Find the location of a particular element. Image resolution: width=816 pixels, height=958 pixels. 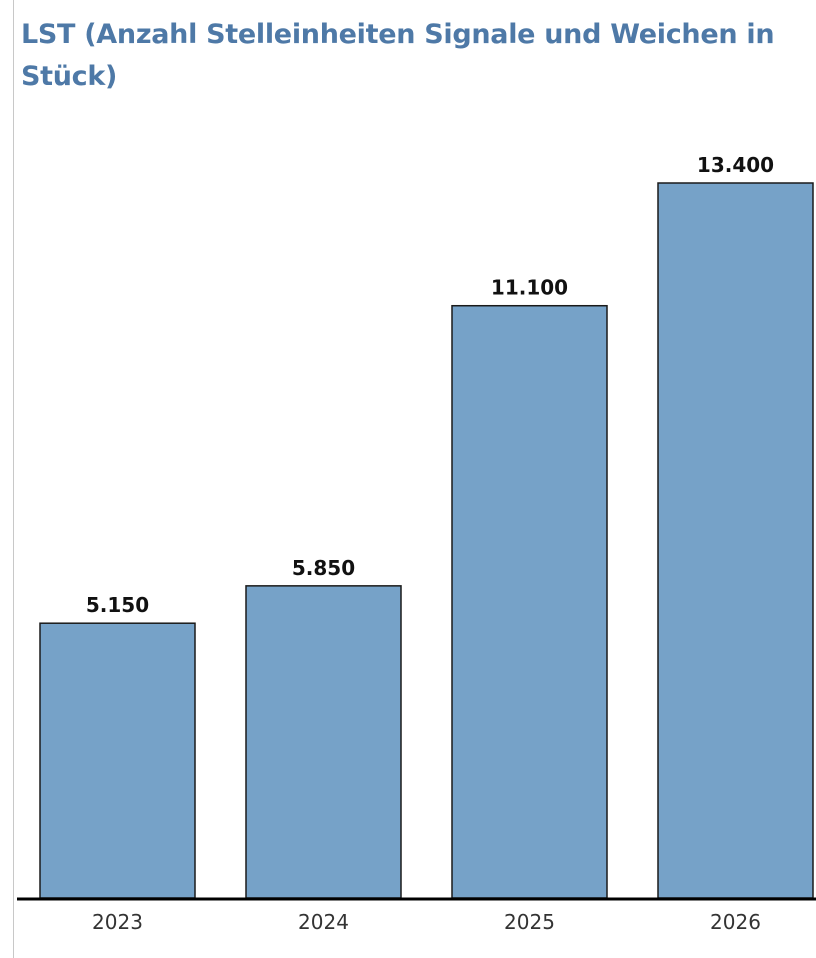

value-label-2023: 5.150 is located at coordinates (117, 605).